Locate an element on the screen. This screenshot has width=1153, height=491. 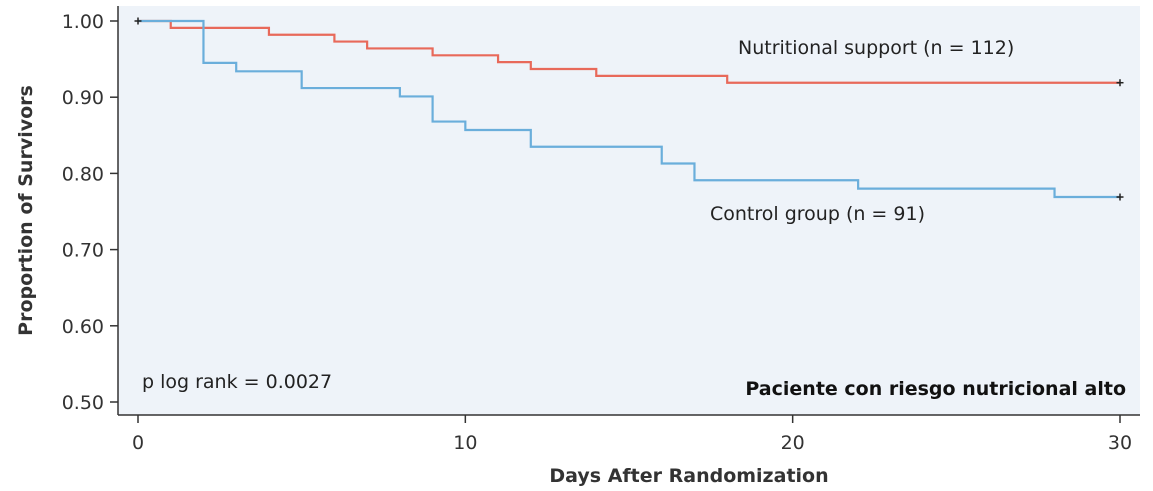
start-marker is located at coordinates (138, 21).